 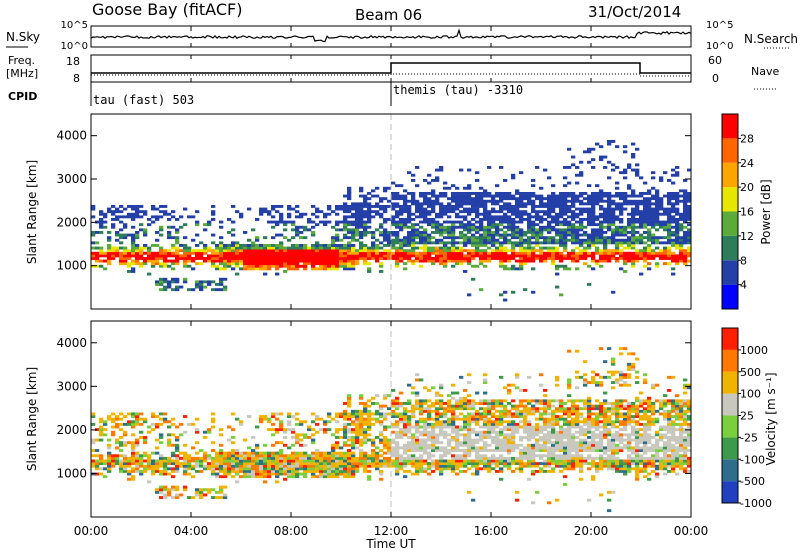 What do you see at coordinates (730, 150) in the screenshot?
I see `colorbar-swatch` at bounding box center [730, 150].